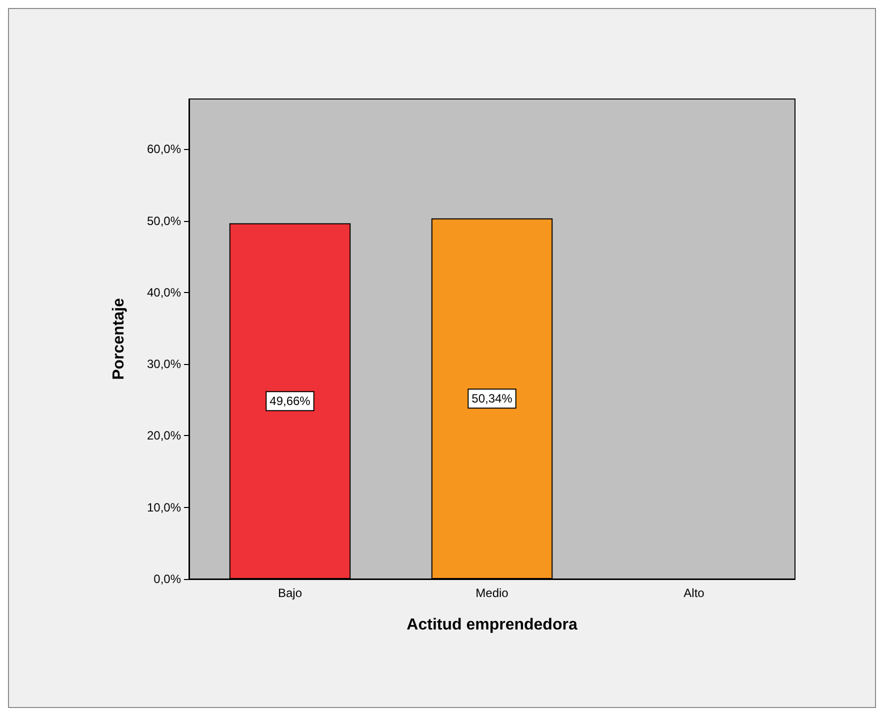 The image size is (886, 718). Describe the element at coordinates (492, 593) in the screenshot. I see `x-tick-label: Medio` at that location.